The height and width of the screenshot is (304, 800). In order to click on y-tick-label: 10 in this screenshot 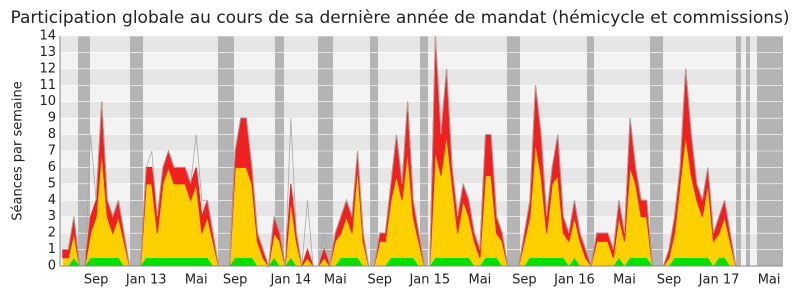, I will do `click(47, 101)`.